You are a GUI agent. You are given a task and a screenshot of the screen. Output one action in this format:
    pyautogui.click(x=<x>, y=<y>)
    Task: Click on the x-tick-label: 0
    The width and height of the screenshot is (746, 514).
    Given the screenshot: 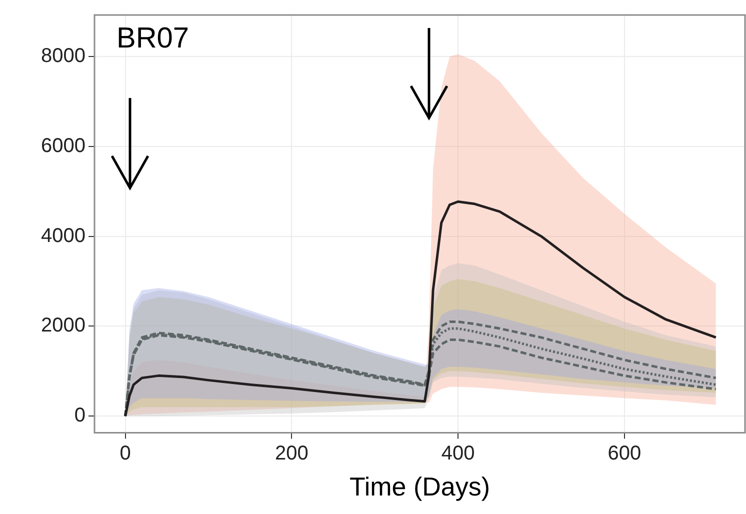 What is the action you would take?
    pyautogui.click(x=125, y=453)
    